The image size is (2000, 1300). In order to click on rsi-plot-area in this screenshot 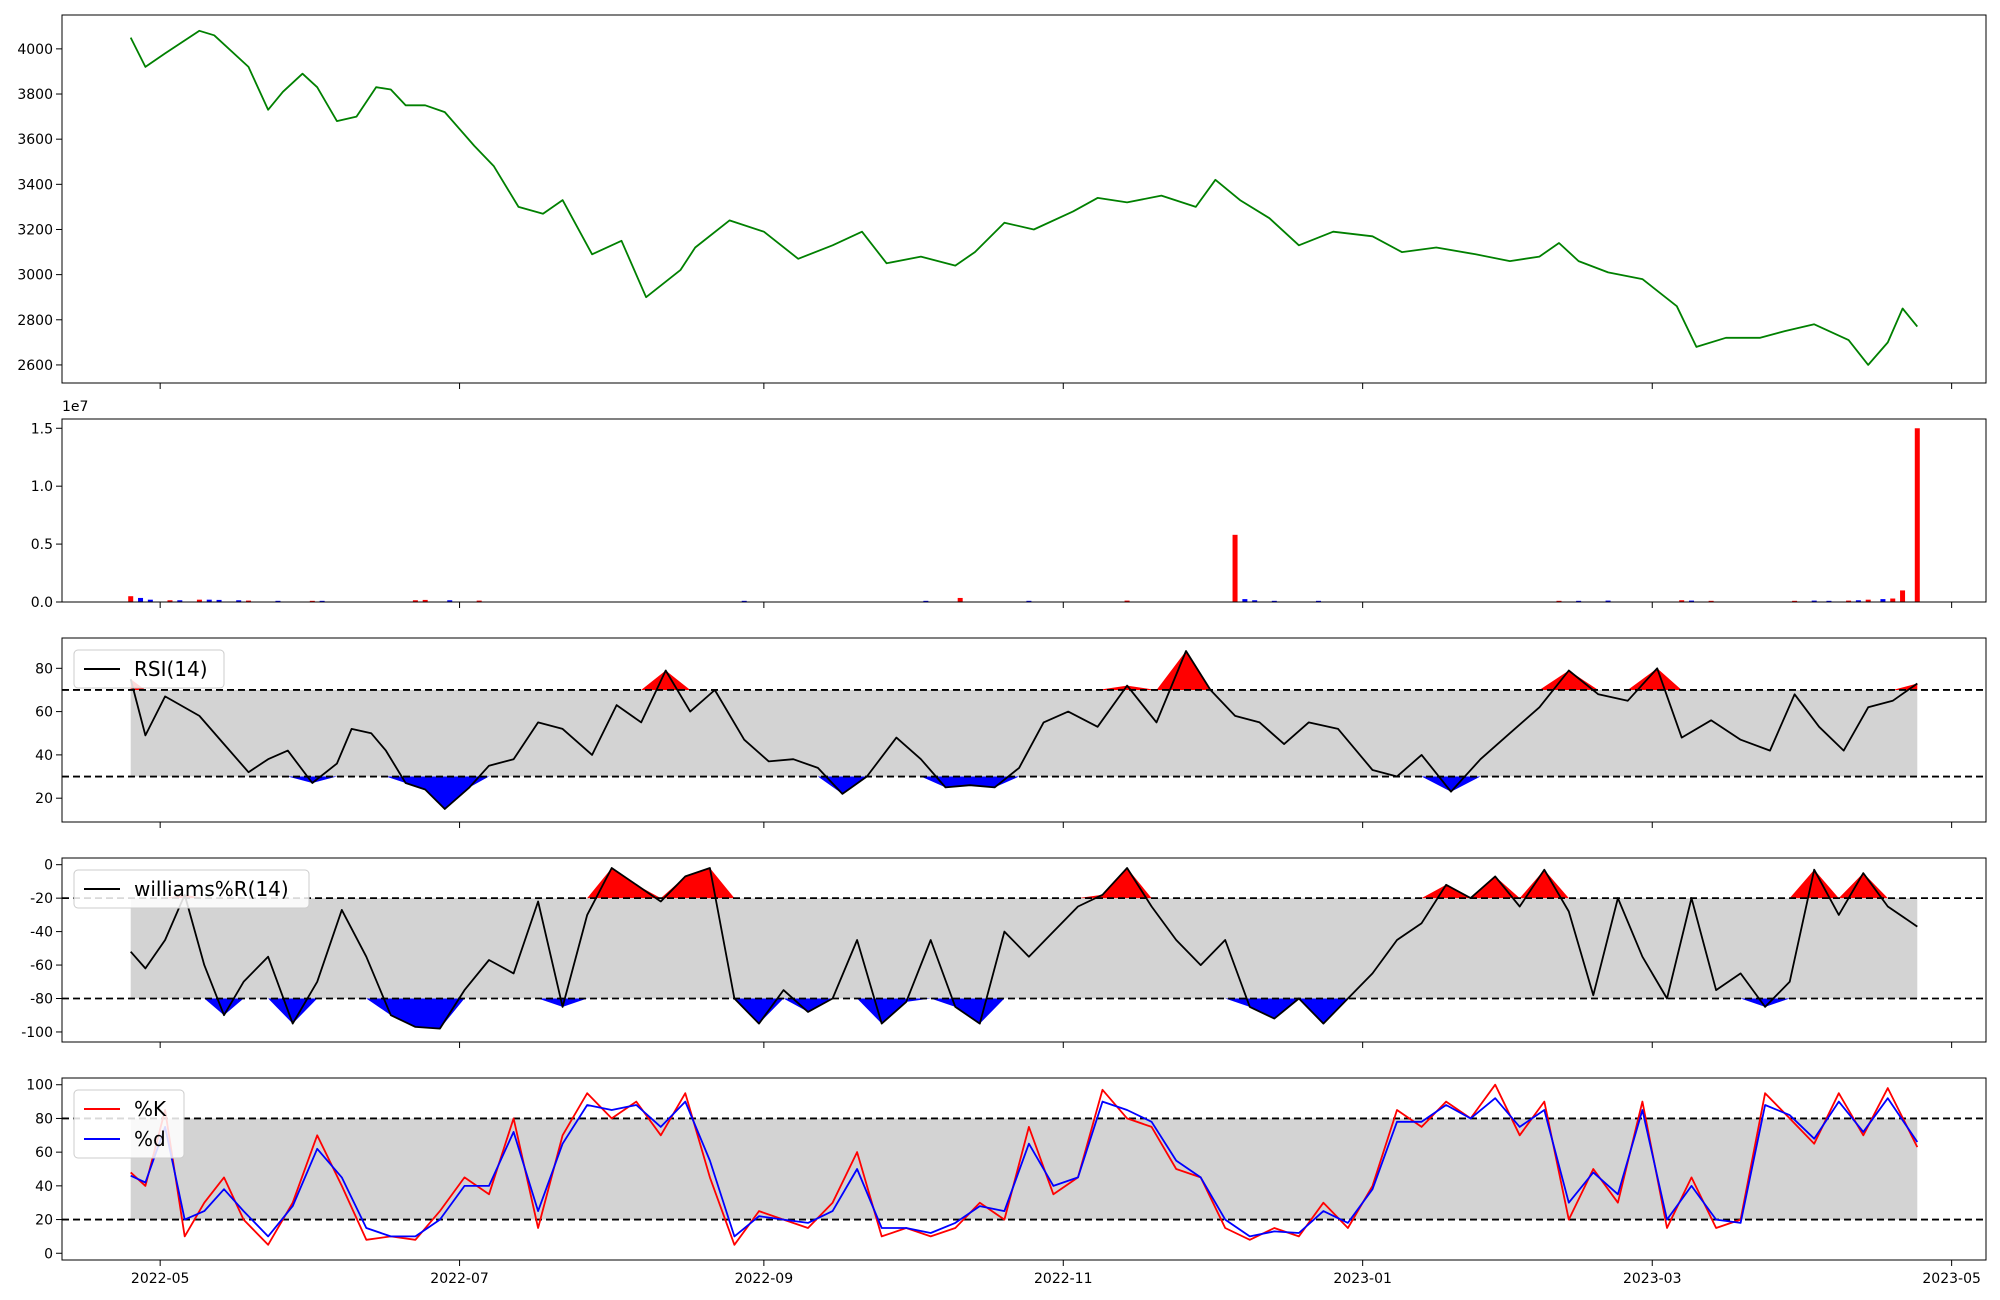, I will do `click(1024, 730)`.